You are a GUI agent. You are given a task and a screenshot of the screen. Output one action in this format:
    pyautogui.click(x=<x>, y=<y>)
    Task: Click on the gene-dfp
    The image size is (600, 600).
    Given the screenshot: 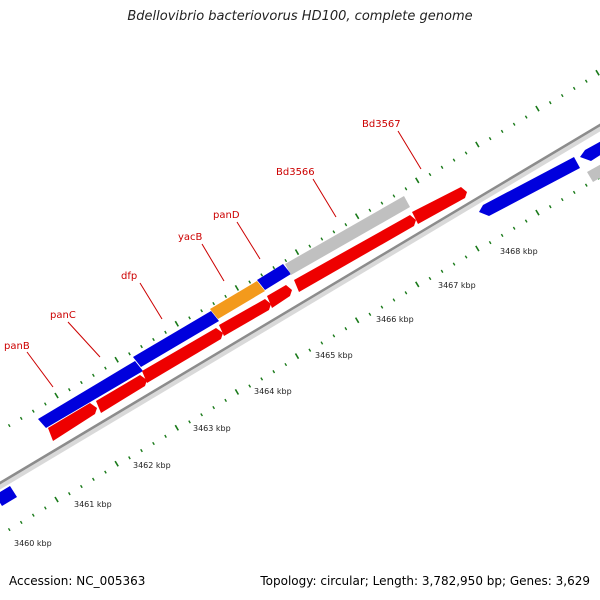 What is the action you would take?
    pyautogui.click(x=237, y=300)
    